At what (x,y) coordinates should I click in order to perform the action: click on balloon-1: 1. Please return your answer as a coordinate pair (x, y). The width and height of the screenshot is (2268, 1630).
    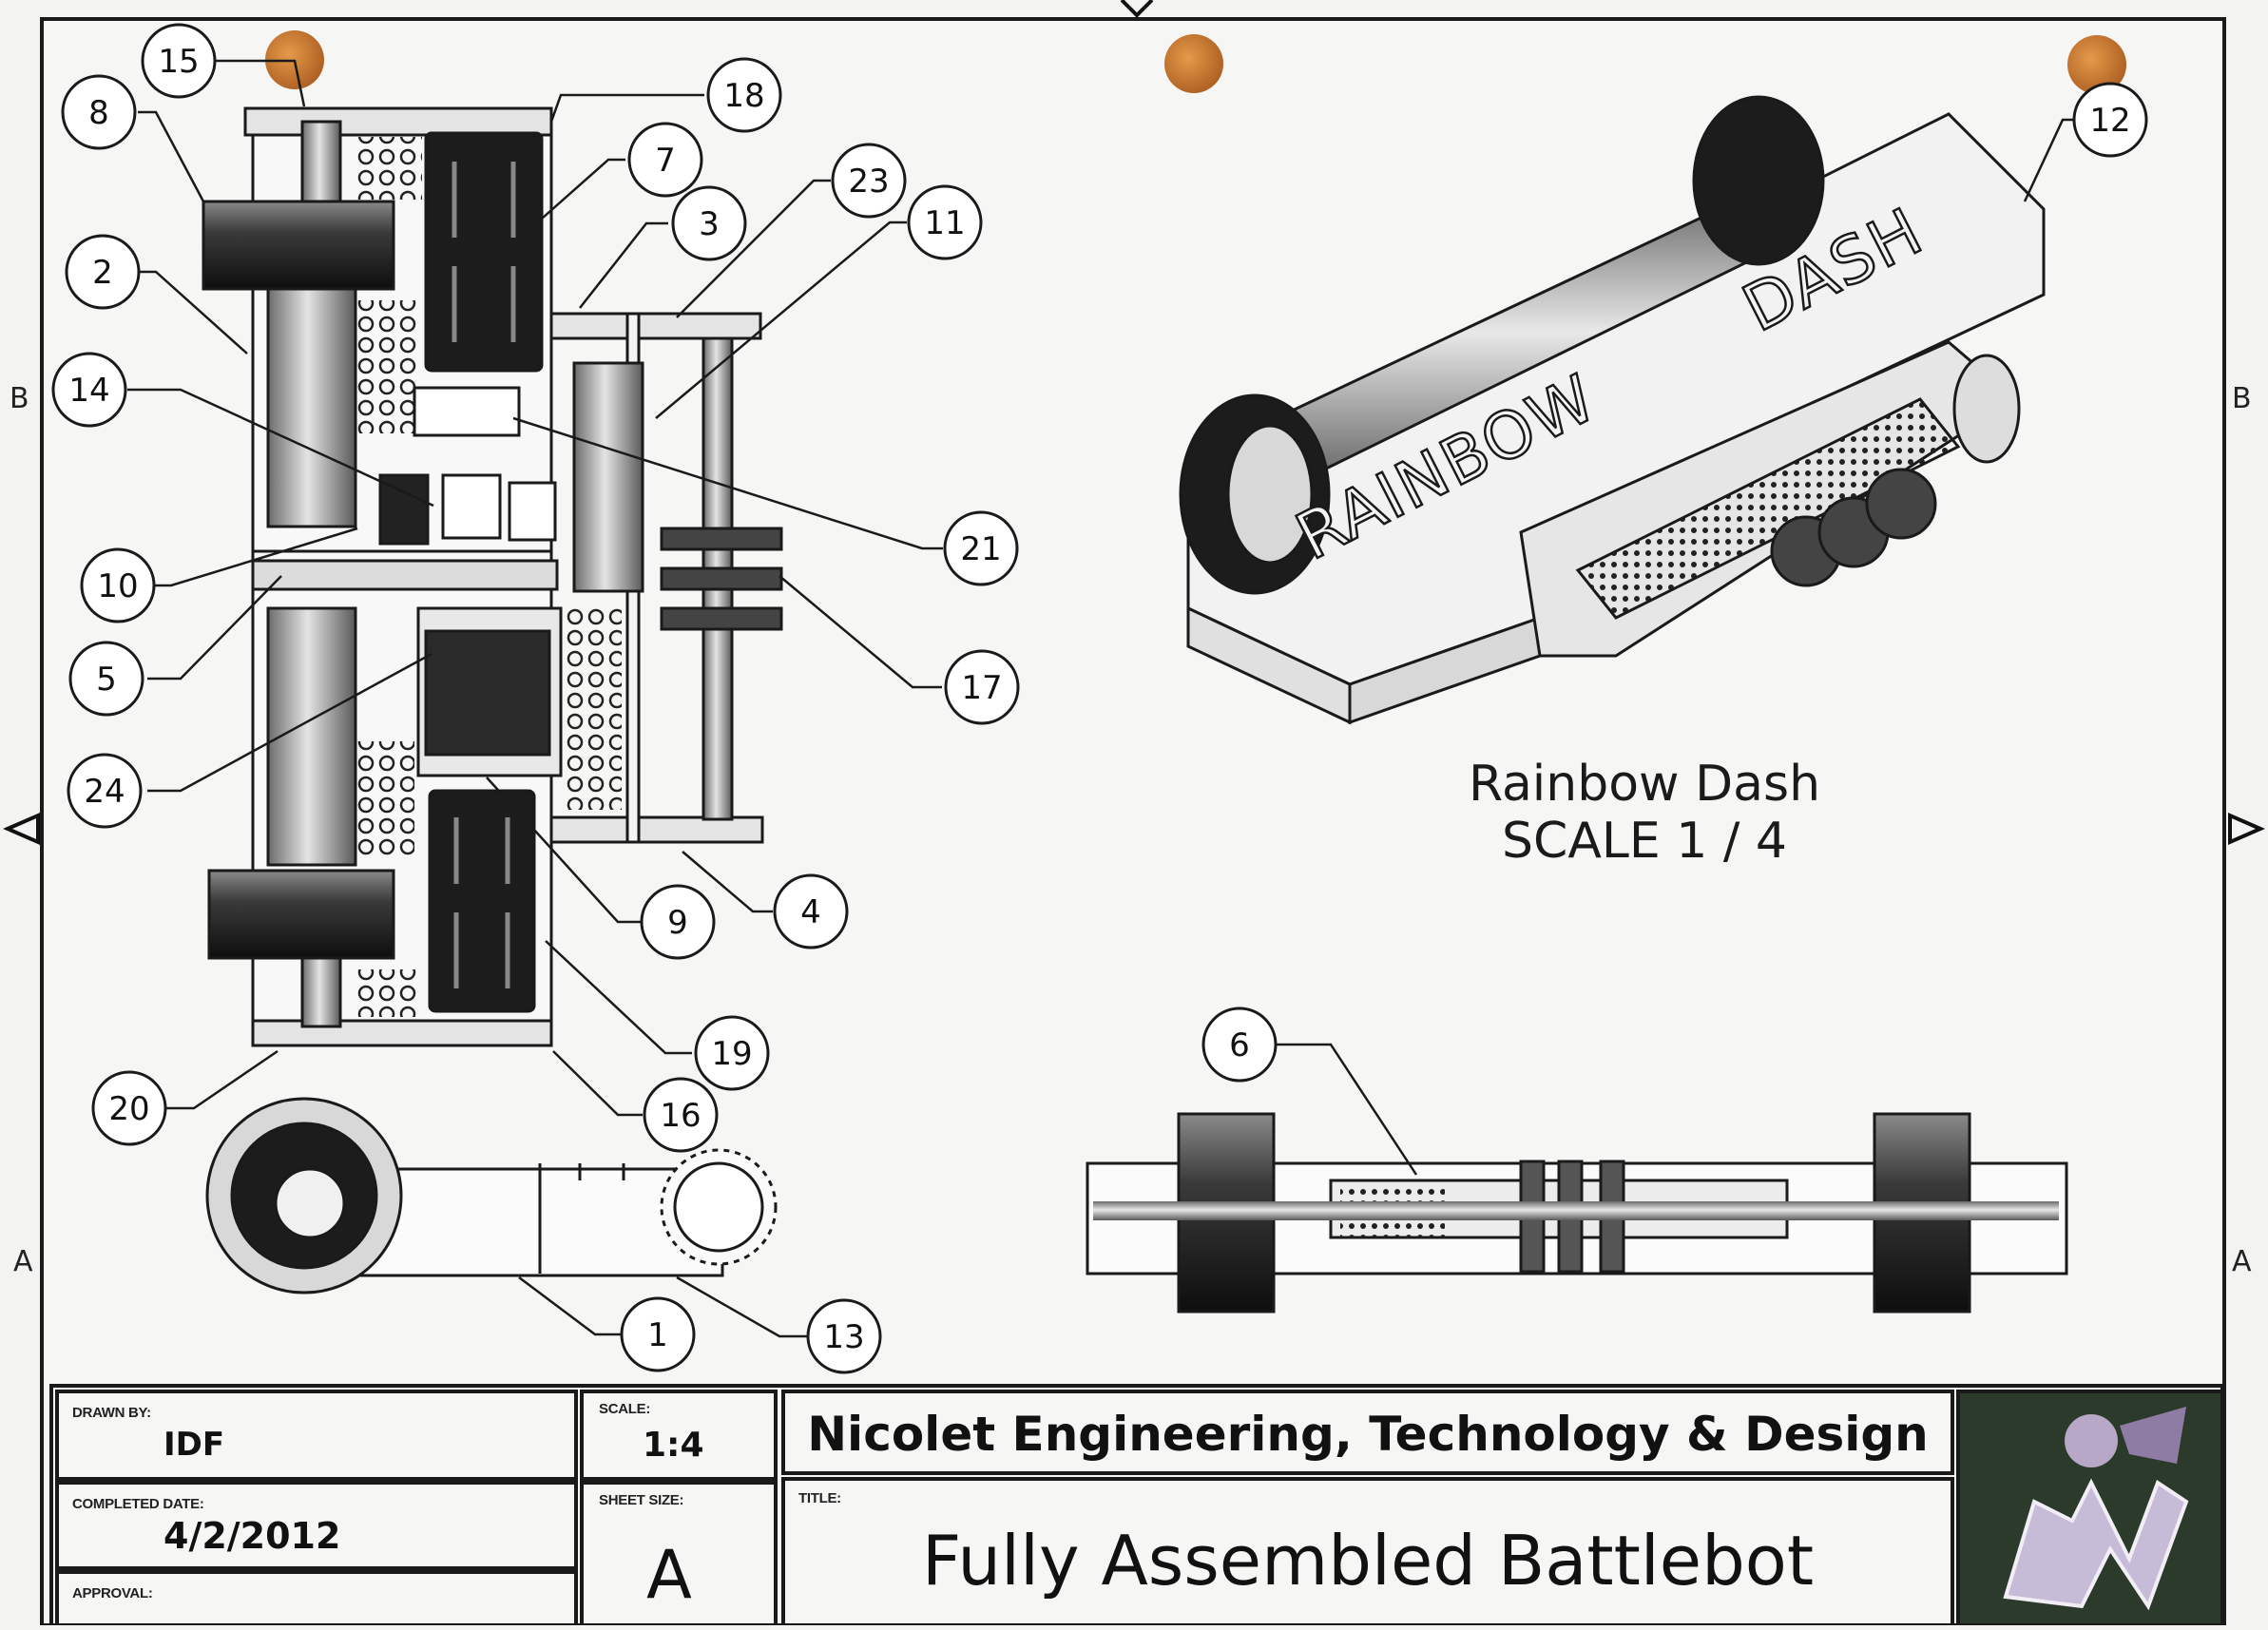
    Looking at the image, I should click on (658, 1334).